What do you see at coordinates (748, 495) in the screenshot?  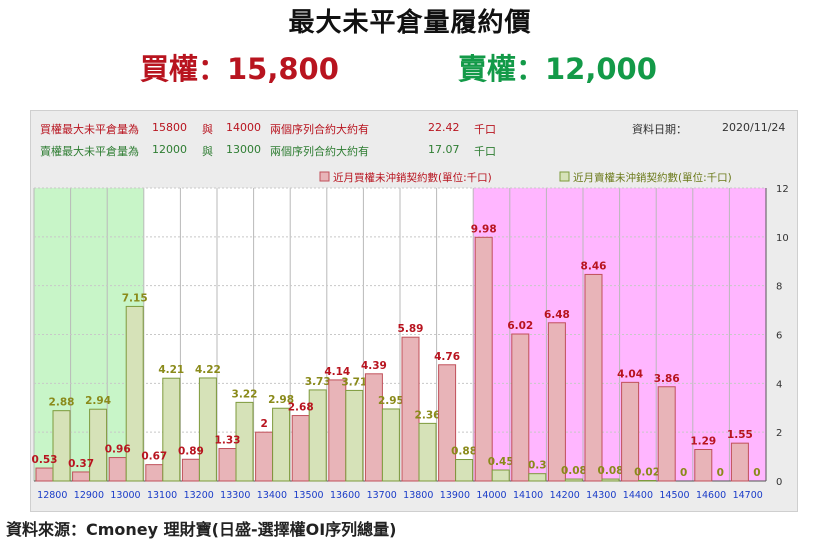 I see `x-tick-label: 14700` at bounding box center [748, 495].